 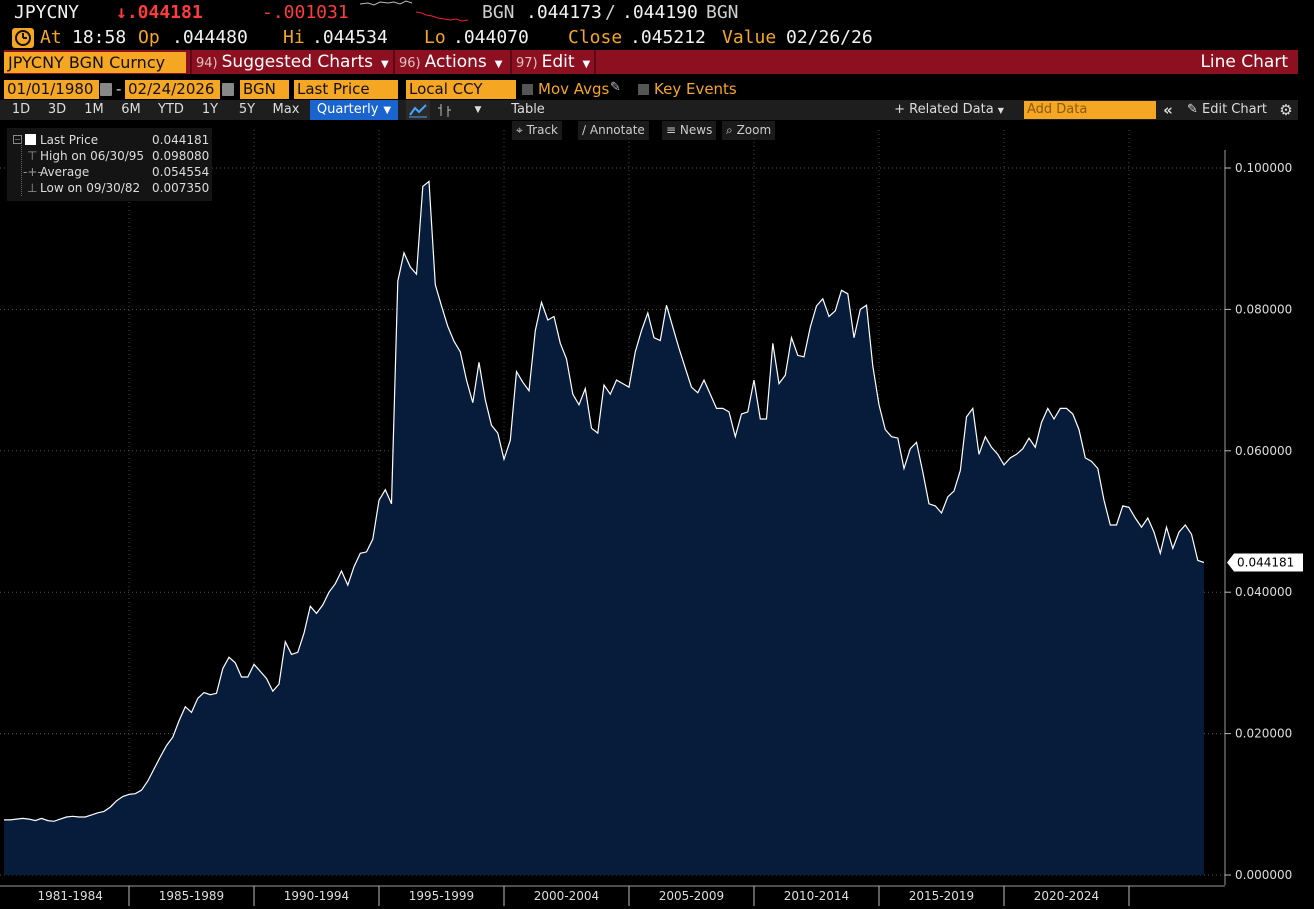 I want to click on low-price: .044070, so click(x=491, y=37).